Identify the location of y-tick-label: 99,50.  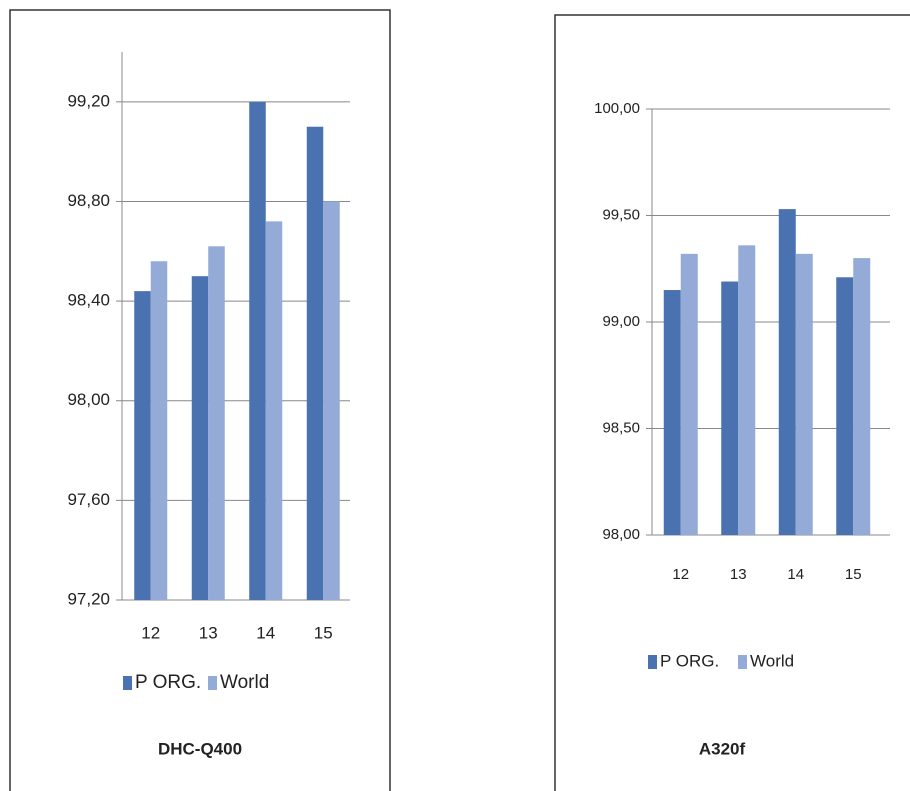
(621, 214).